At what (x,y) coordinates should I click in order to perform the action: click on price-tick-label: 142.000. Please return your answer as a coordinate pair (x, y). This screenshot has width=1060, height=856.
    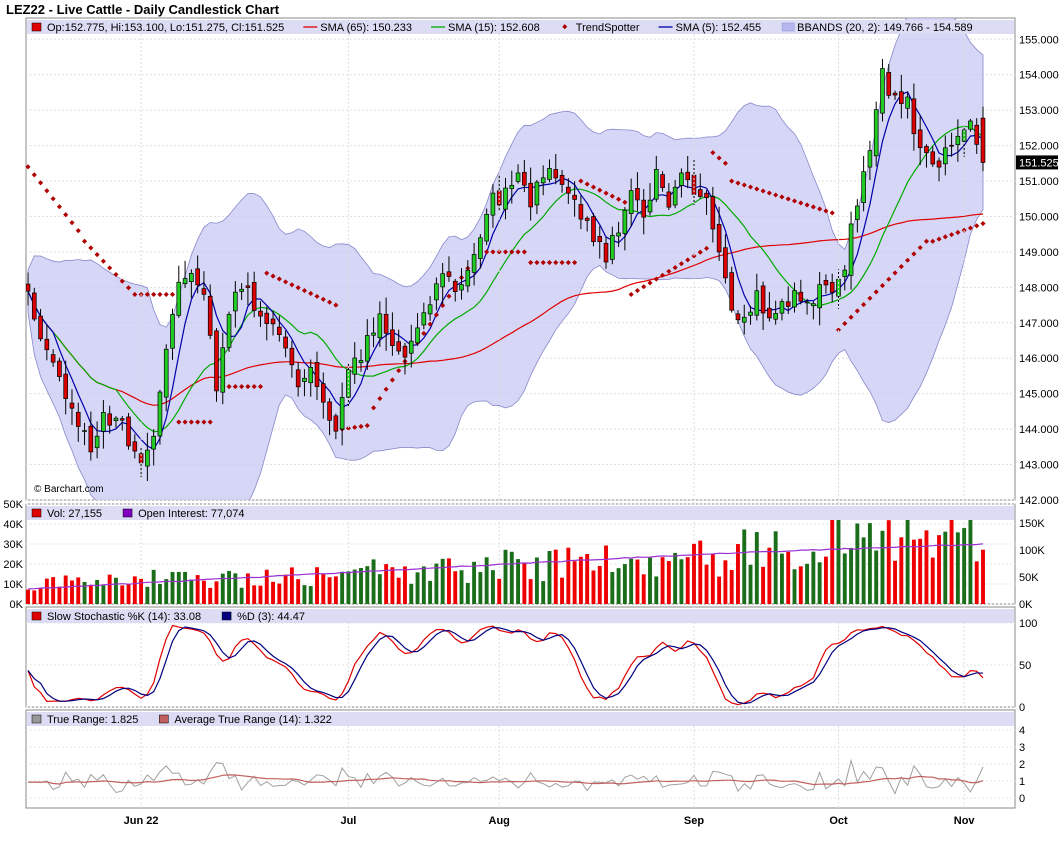
    Looking at the image, I should click on (1039, 501).